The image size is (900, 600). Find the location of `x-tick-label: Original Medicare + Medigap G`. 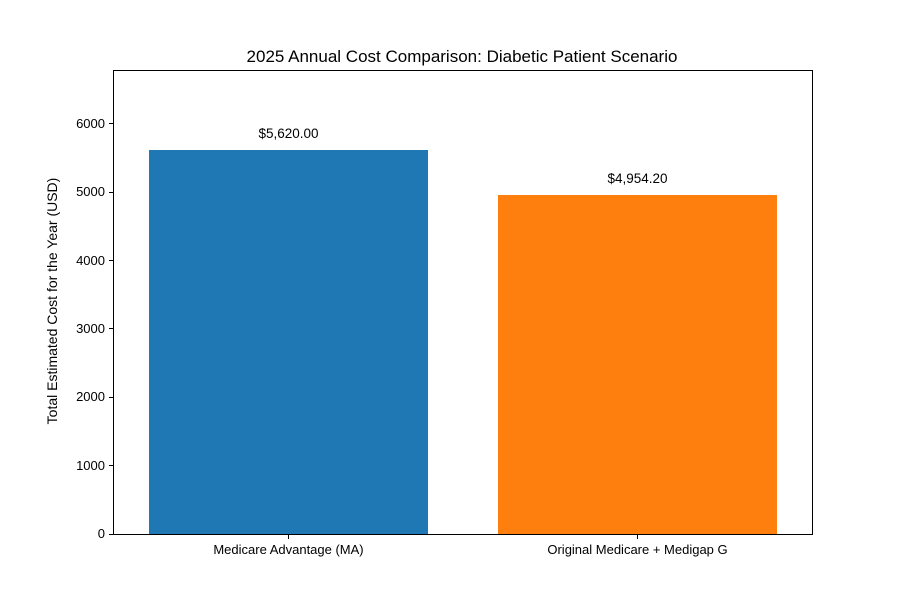

x-tick-label: Original Medicare + Medigap G is located at coordinates (637, 549).